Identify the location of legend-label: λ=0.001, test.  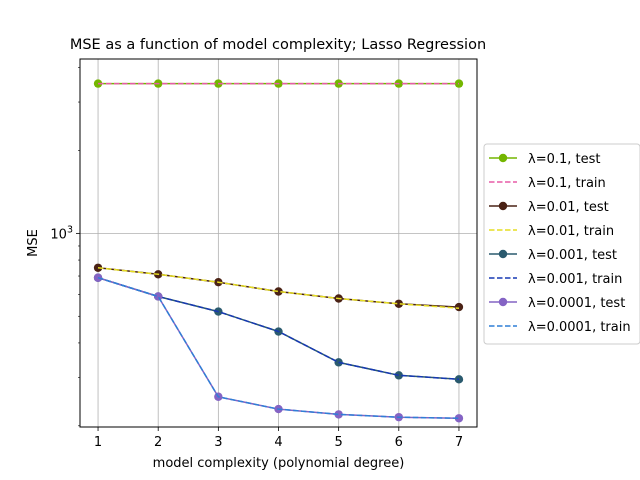
(572, 255).